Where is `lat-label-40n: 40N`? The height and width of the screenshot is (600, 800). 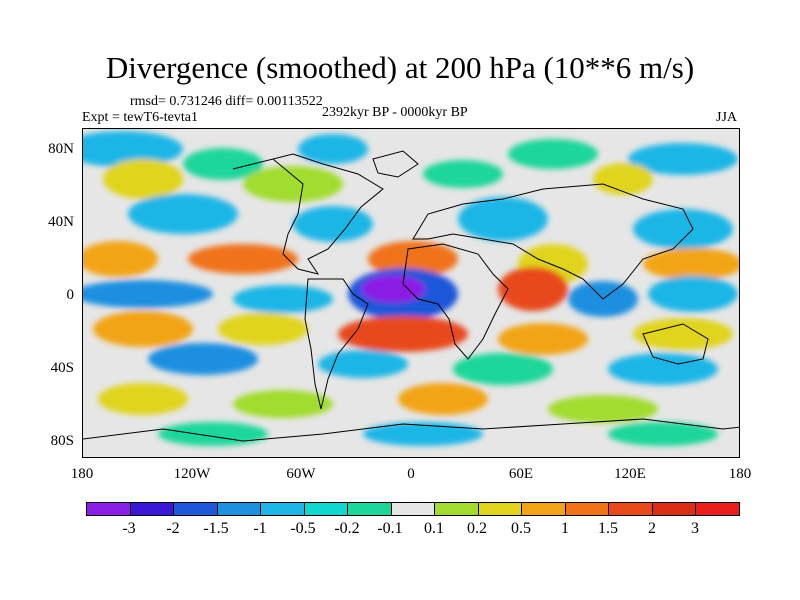
lat-label-40n: 40N is located at coordinates (61, 222).